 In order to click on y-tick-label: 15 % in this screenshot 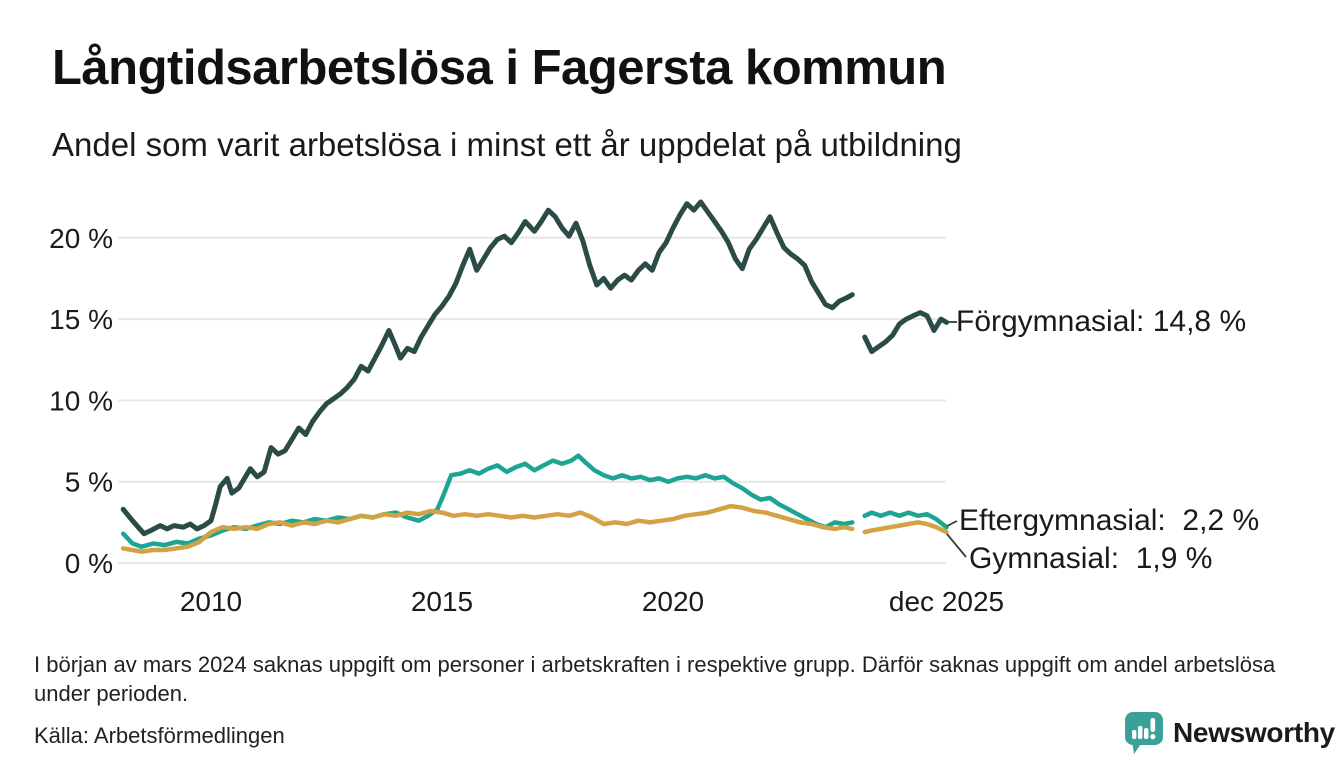, I will do `click(81, 319)`.